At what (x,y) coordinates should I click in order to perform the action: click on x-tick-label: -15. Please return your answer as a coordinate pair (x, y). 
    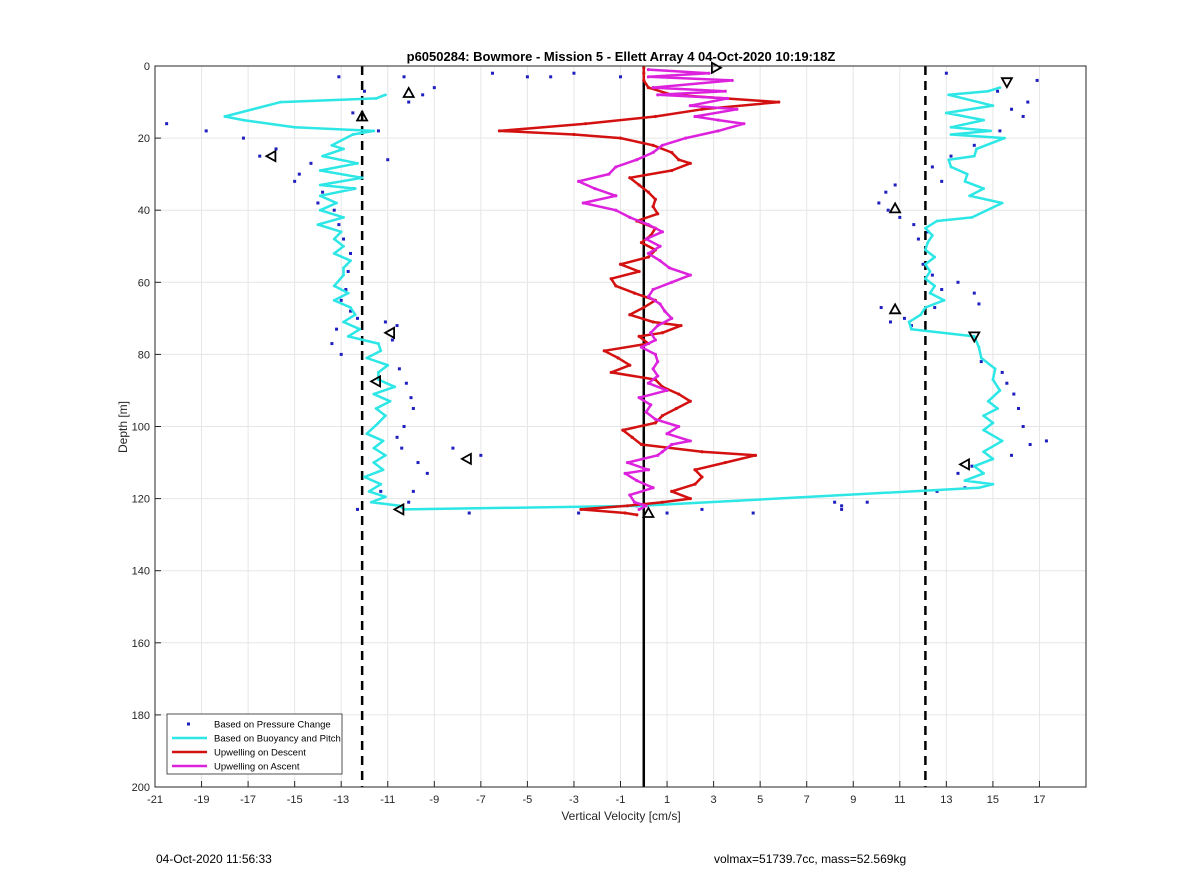
    Looking at the image, I should click on (295, 800).